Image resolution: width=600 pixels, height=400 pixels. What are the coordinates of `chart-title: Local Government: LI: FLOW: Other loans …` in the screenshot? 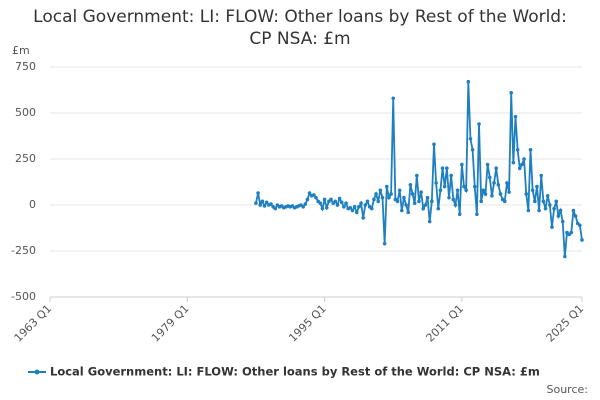 It's located at (300, 28).